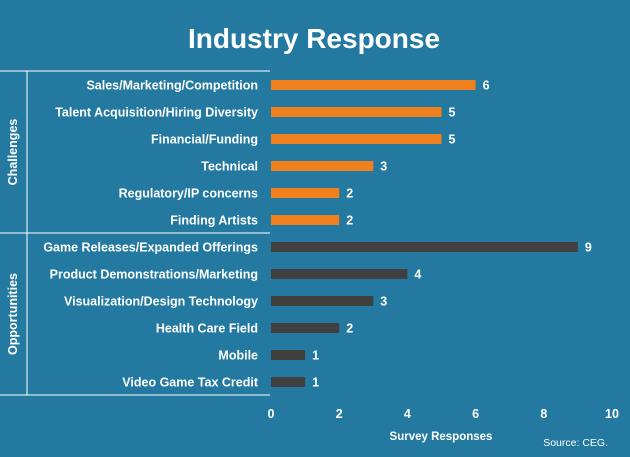 This screenshot has width=630, height=457. Describe the element at coordinates (190, 383) in the screenshot. I see `category-label: Video Game Tax Credit` at that location.